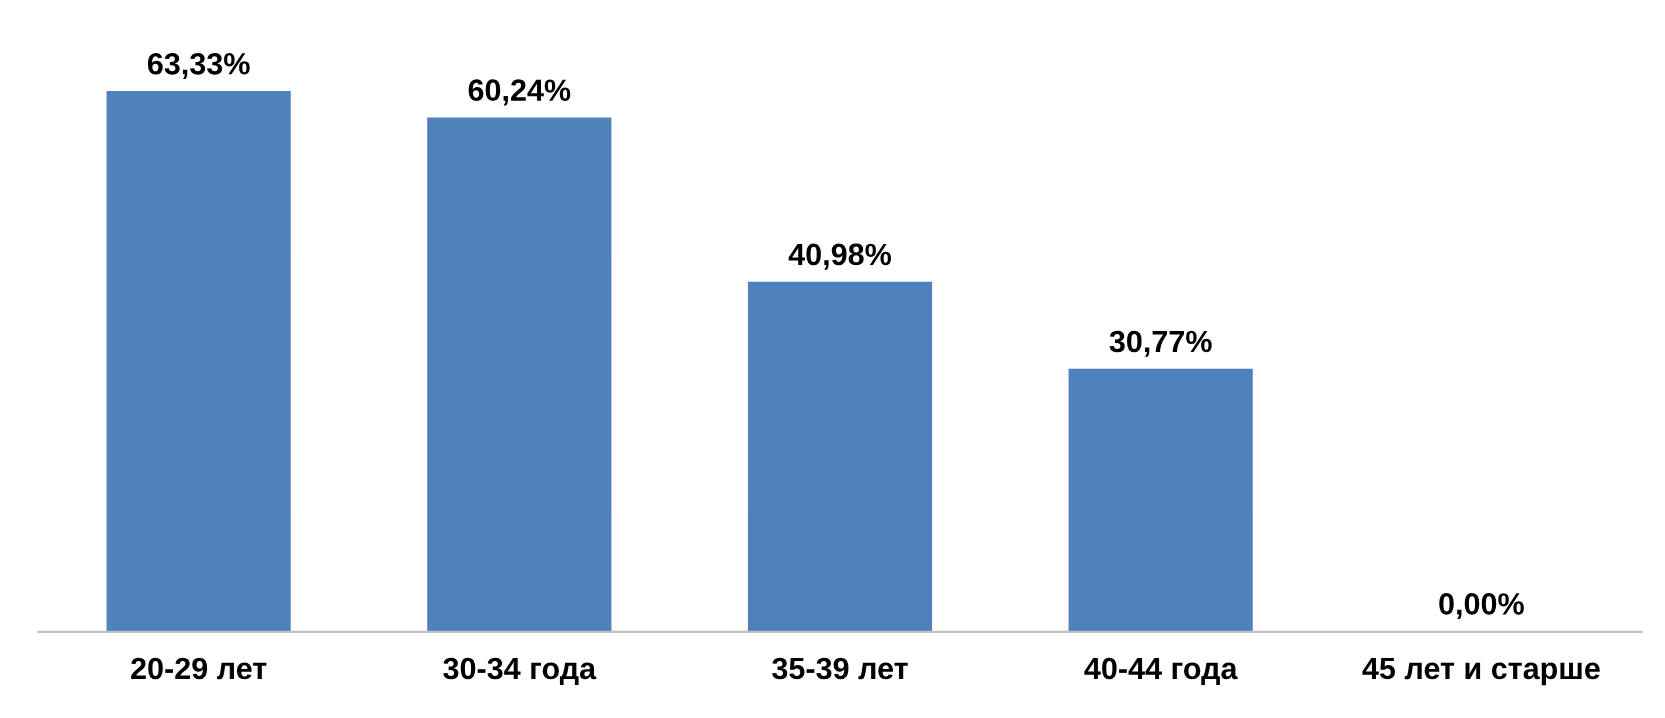  Describe the element at coordinates (520, 671) in the screenshot. I see `x-tick-label: 30-34 года` at that location.